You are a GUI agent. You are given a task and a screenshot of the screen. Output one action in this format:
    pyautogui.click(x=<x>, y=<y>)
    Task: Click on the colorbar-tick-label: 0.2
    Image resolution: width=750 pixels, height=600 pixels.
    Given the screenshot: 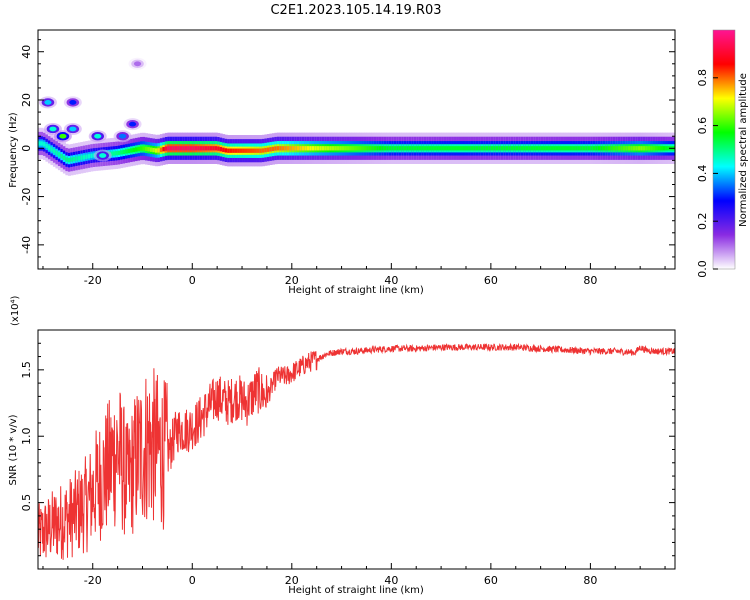 What is the action you would take?
    pyautogui.click(x=702, y=221)
    